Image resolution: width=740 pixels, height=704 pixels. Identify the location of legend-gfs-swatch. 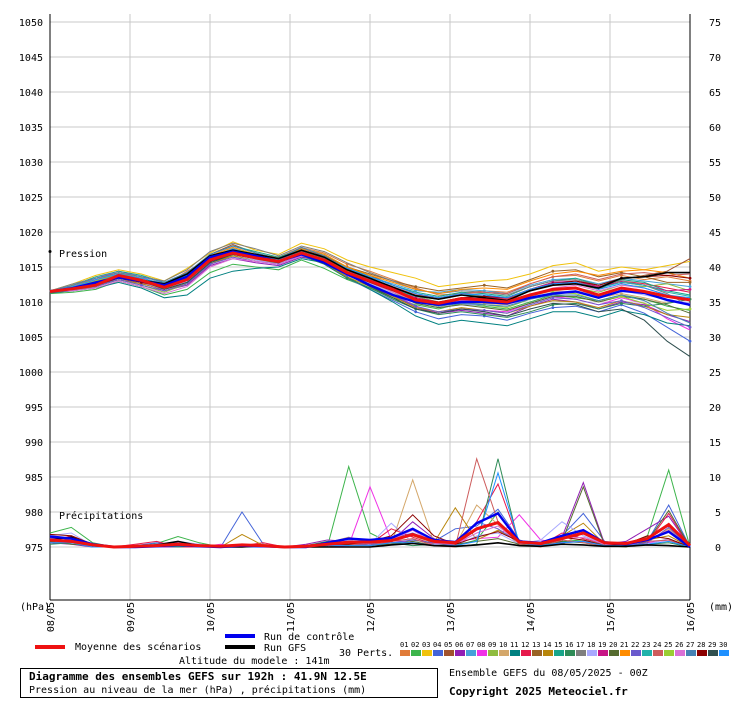
(240, 647).